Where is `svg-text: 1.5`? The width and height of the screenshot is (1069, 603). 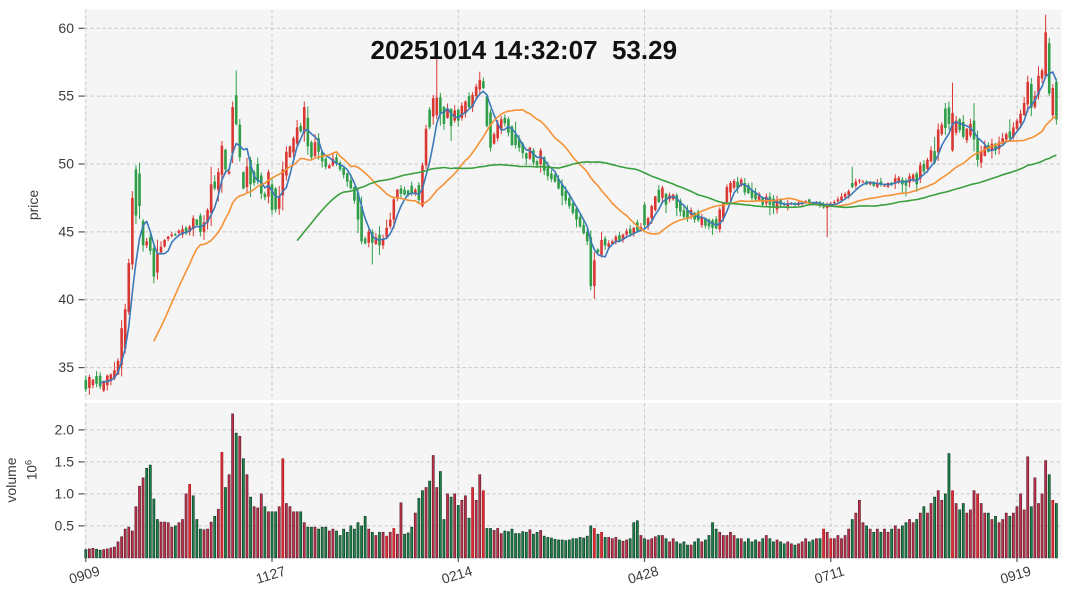
svg-text: 1.5 is located at coordinates (65, 461).